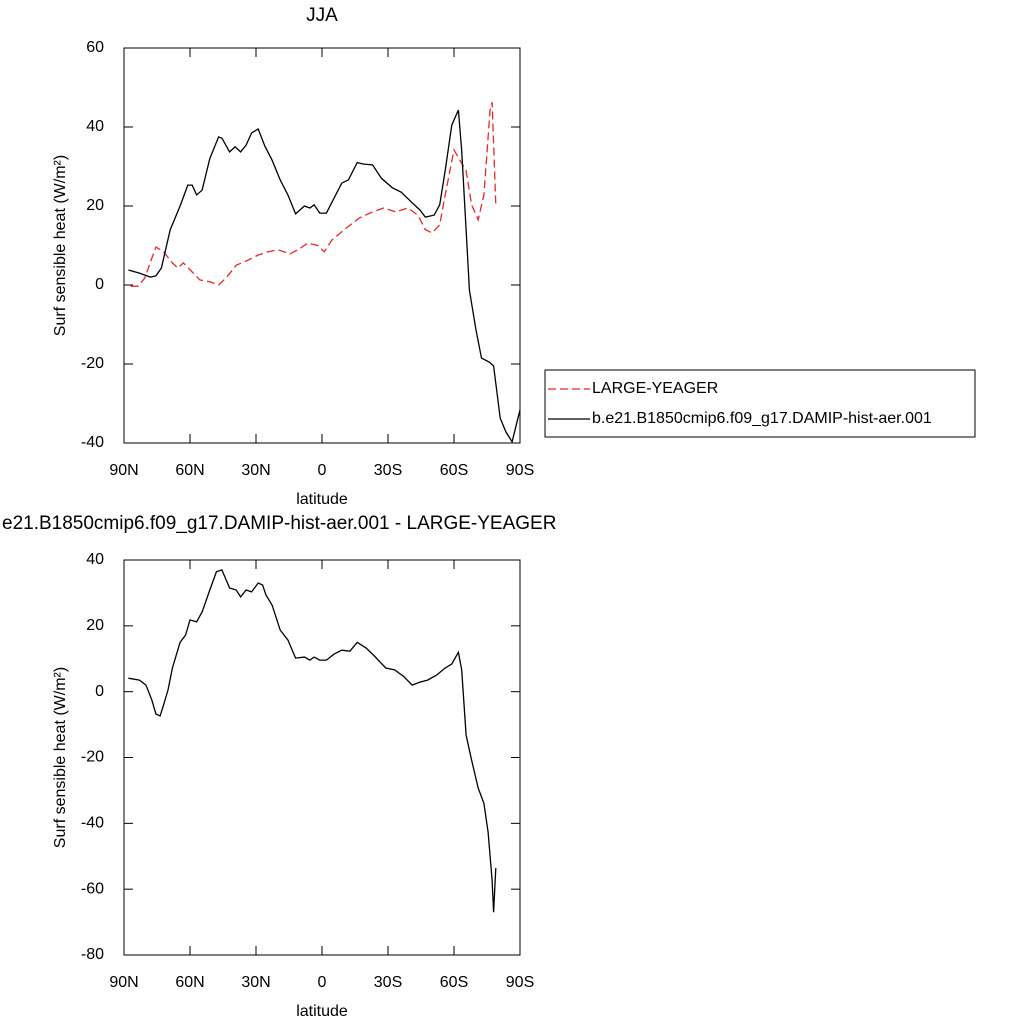 This screenshot has width=1024, height=1024. I want to click on legend-box, so click(760, 403).